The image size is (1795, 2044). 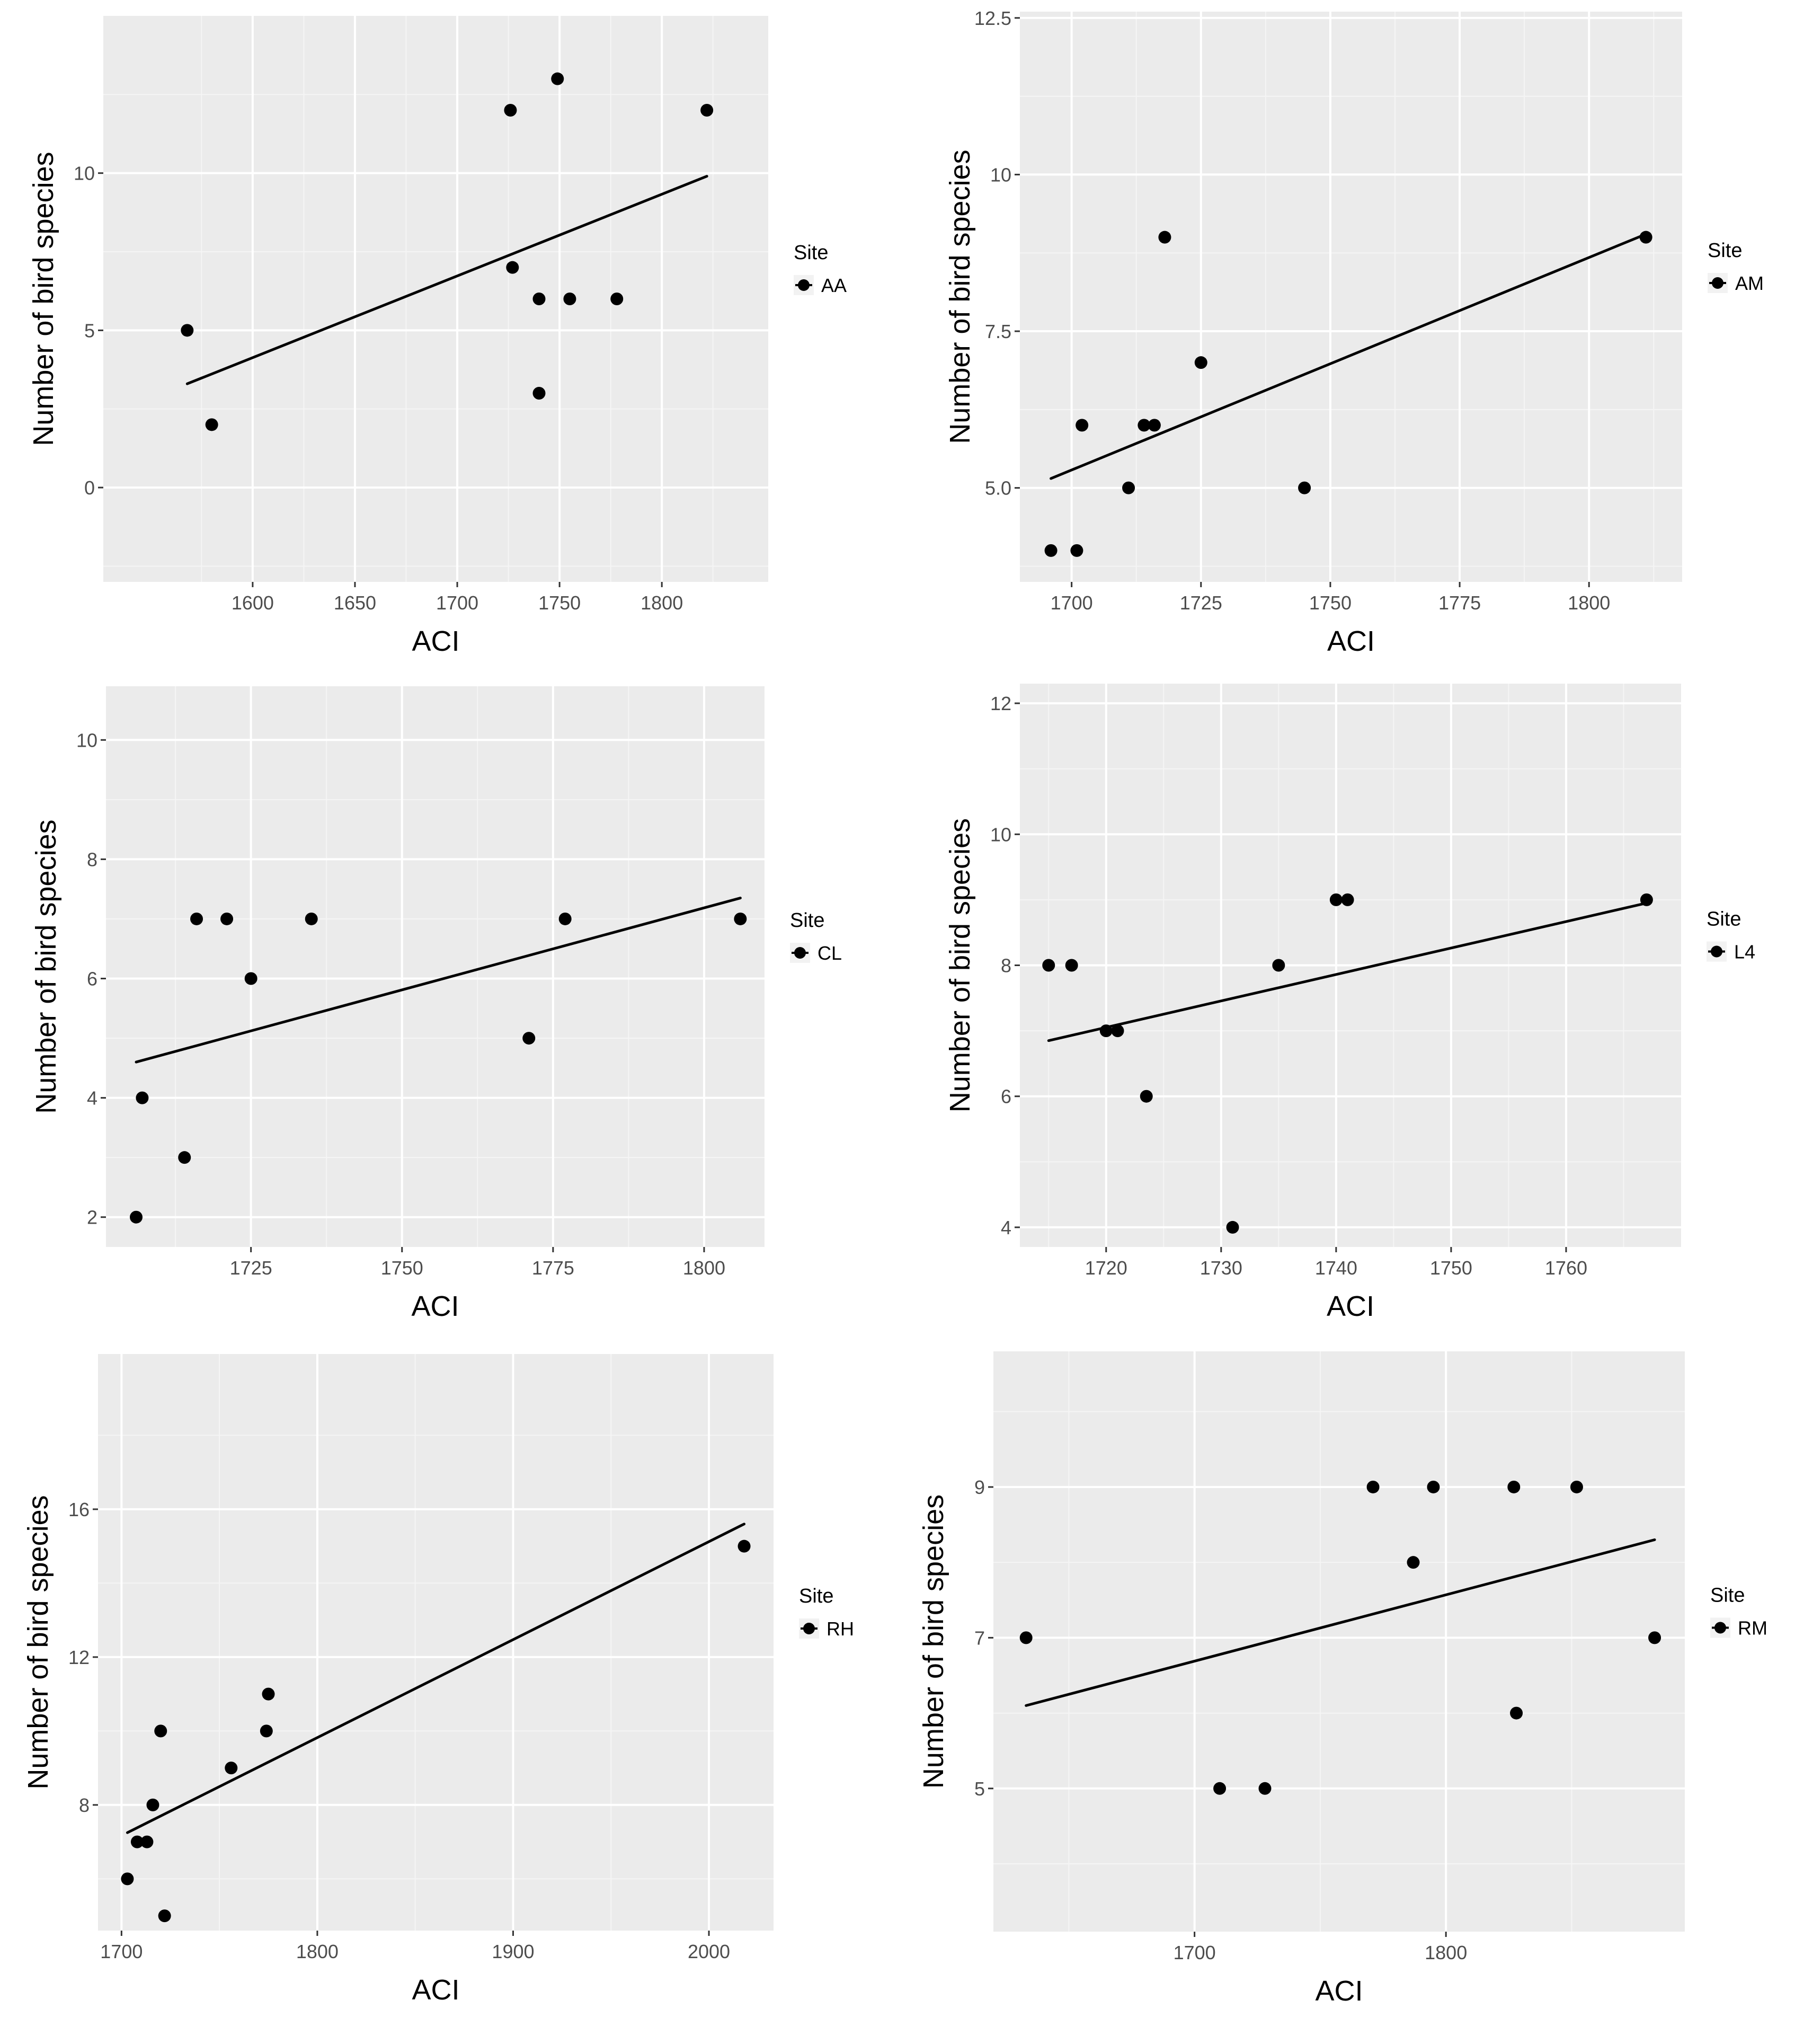 What do you see at coordinates (979, 1638) in the screenshot?
I see `y-tick-label: 7` at bounding box center [979, 1638].